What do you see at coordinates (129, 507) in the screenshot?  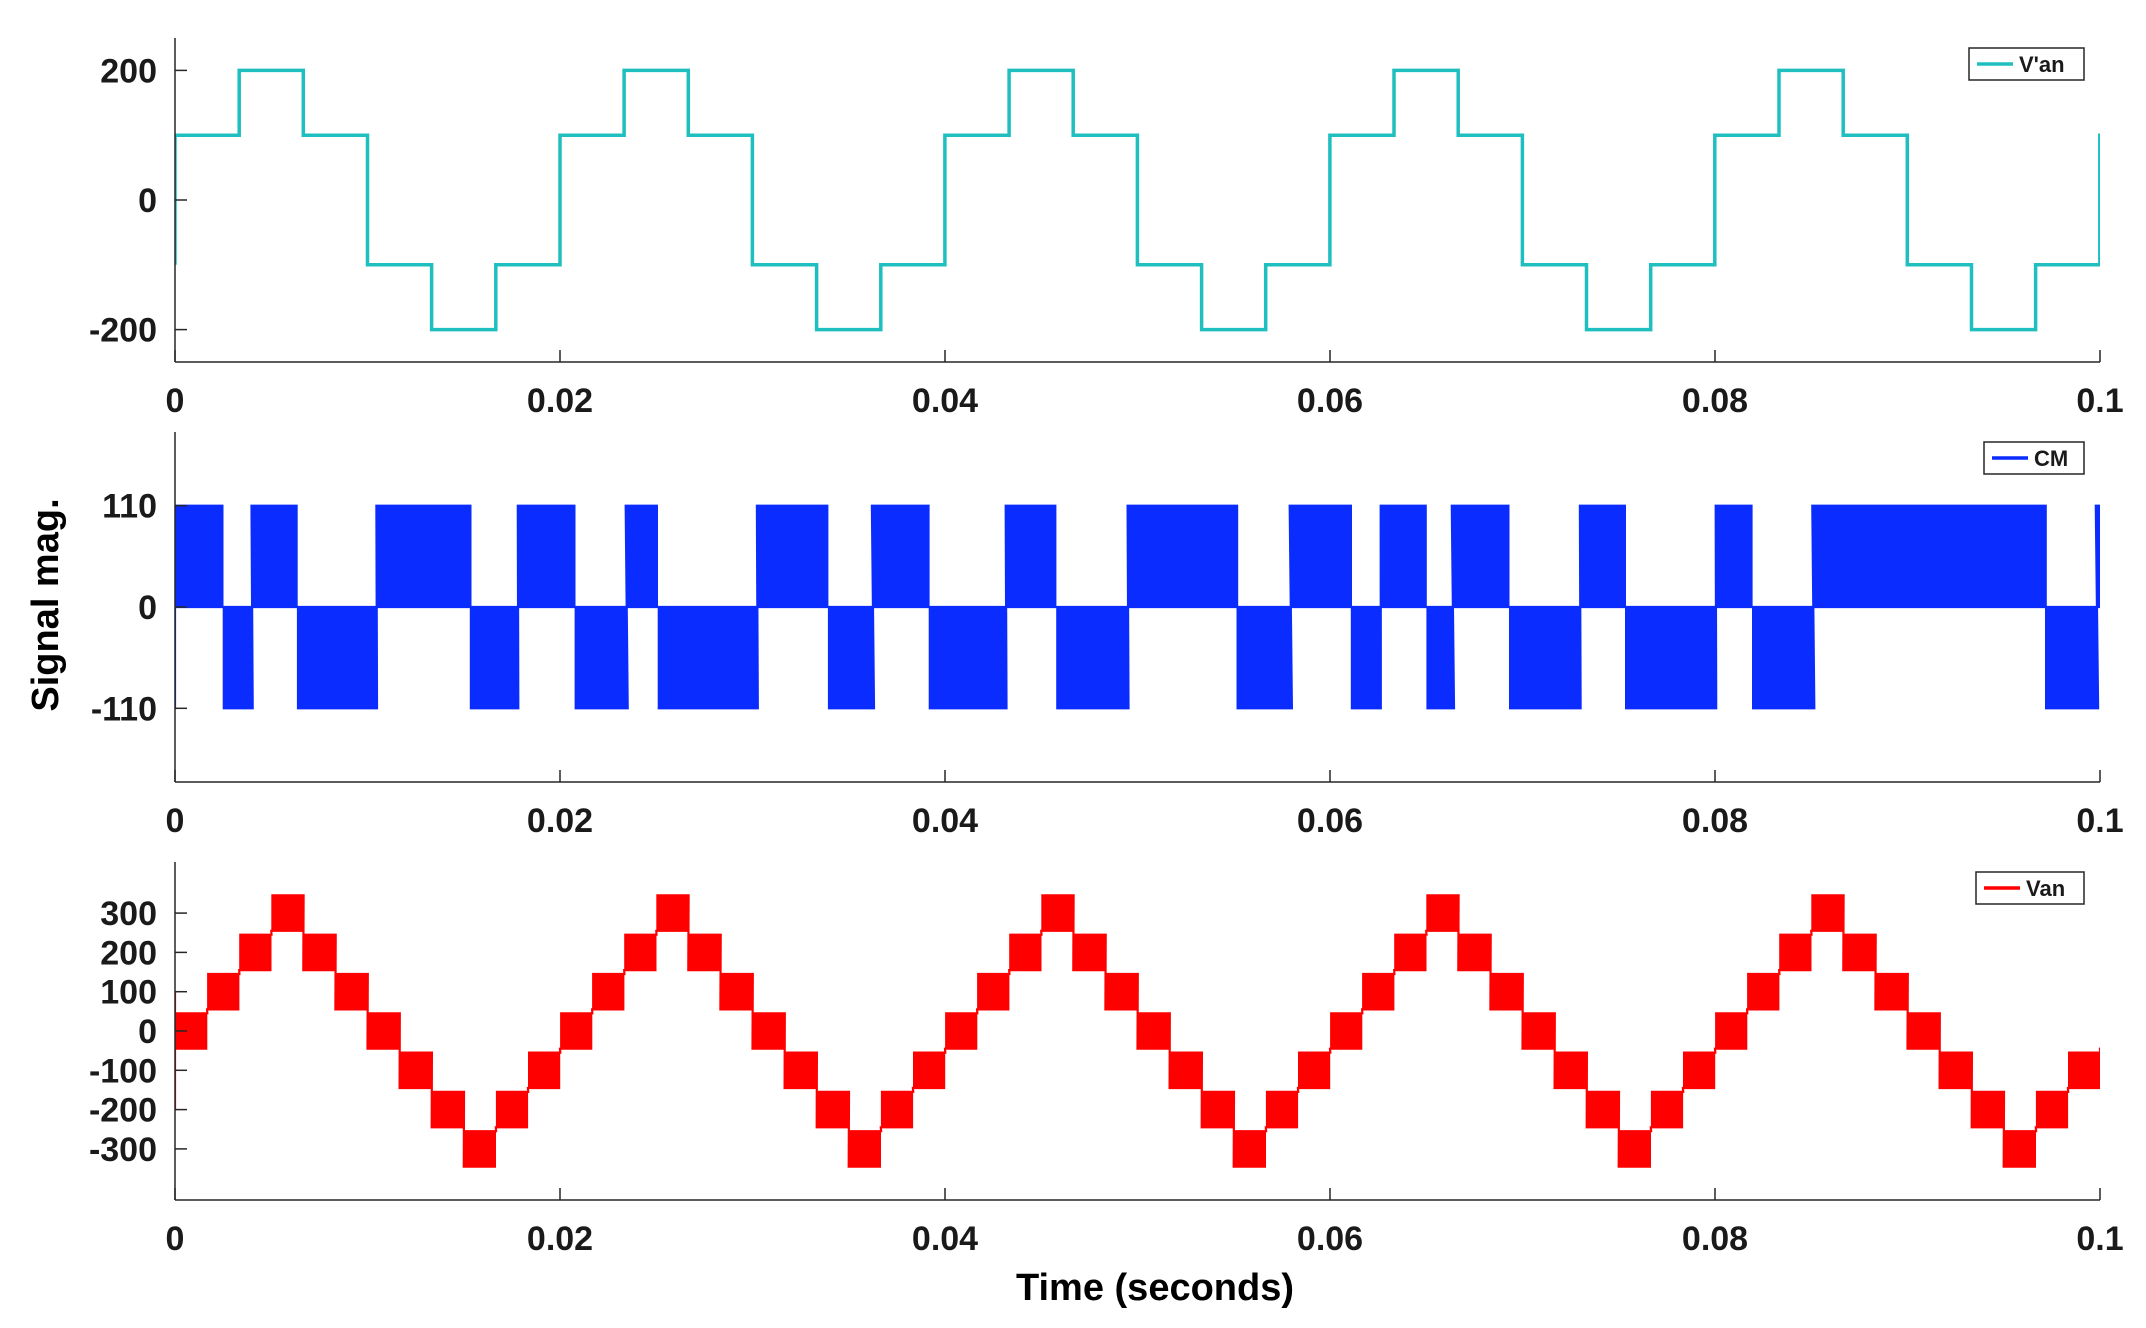 I see `y-tick-label: 110` at bounding box center [129, 507].